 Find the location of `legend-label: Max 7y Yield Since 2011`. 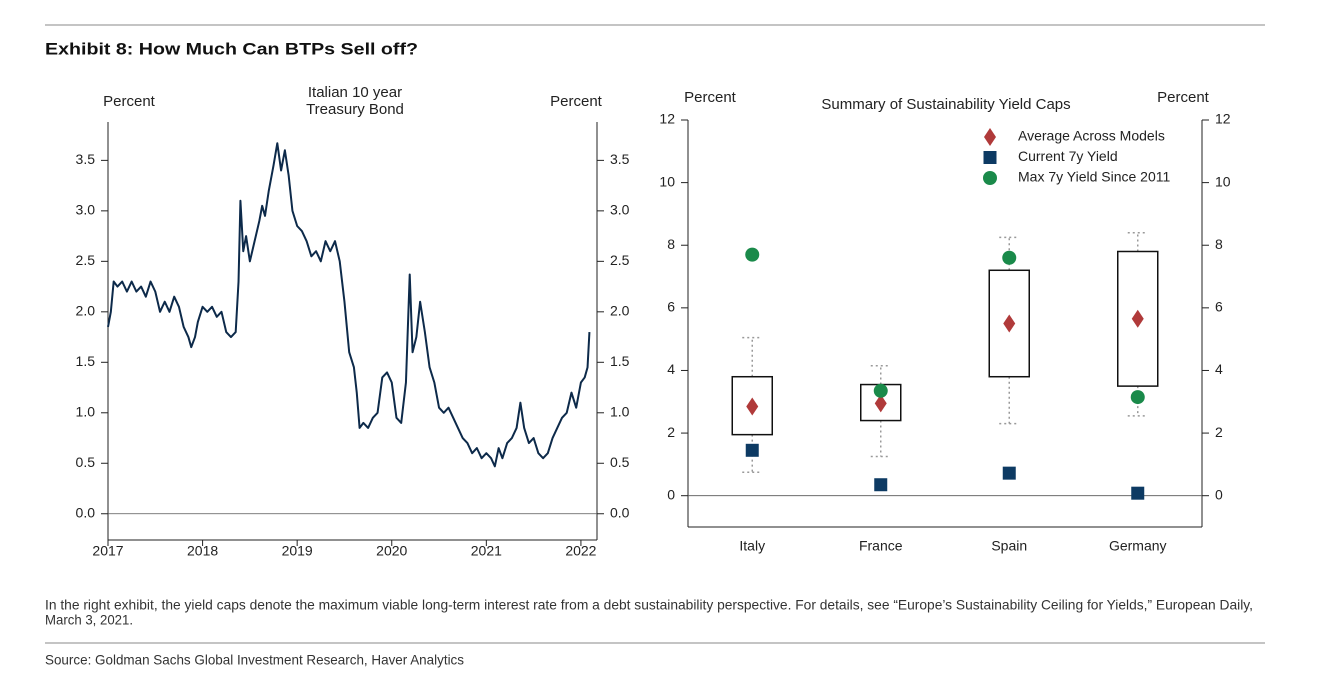

legend-label: Max 7y Yield Since 2011 is located at coordinates (1094, 177).